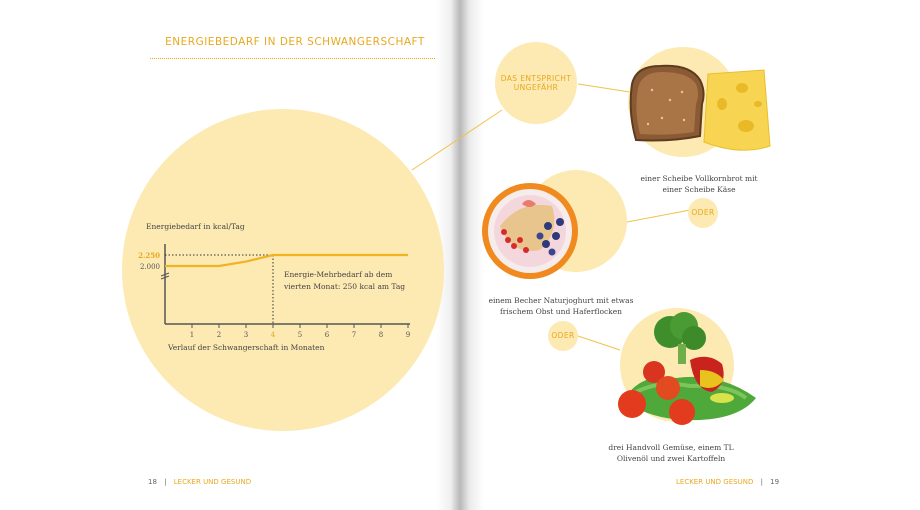 This screenshot has height=510, width=920. What do you see at coordinates (354, 335) in the screenshot?
I see `chart-x-tick-label: 7` at bounding box center [354, 335].